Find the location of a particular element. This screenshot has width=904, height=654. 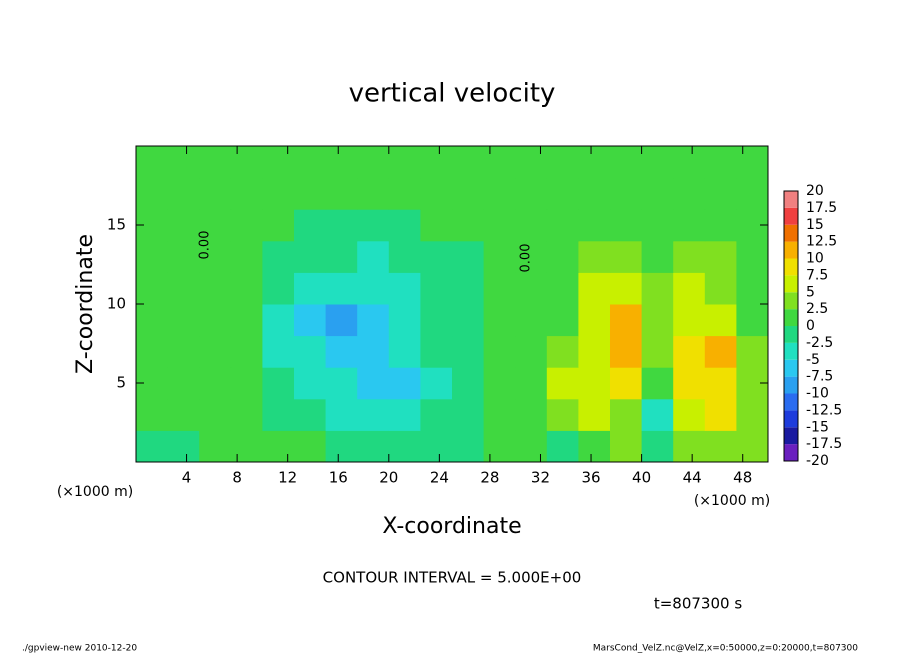

x-tick-label: 44 is located at coordinates (692, 478).